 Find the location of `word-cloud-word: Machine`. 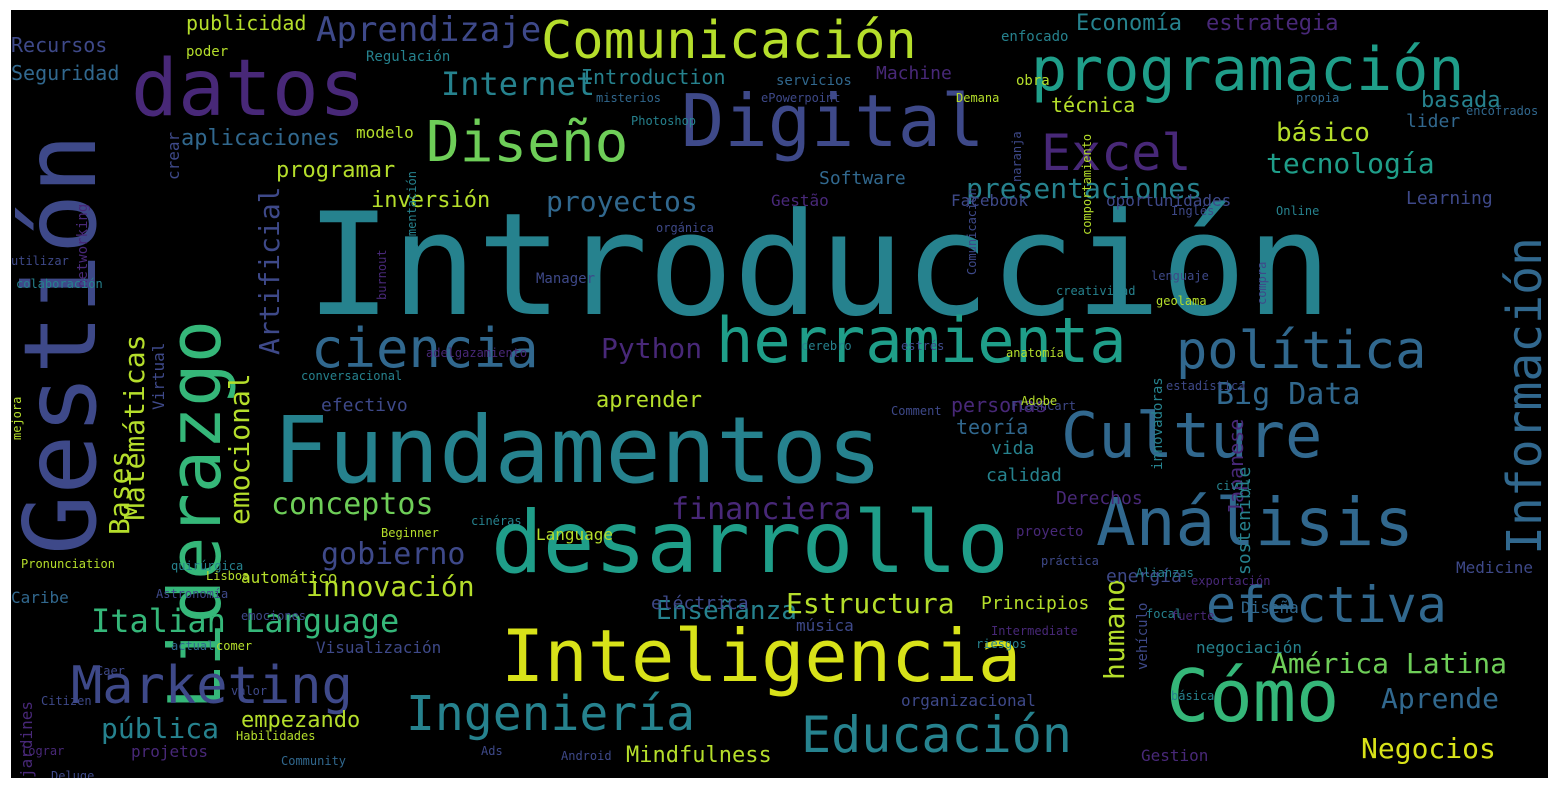

word-cloud-word: Machine is located at coordinates (914, 73).